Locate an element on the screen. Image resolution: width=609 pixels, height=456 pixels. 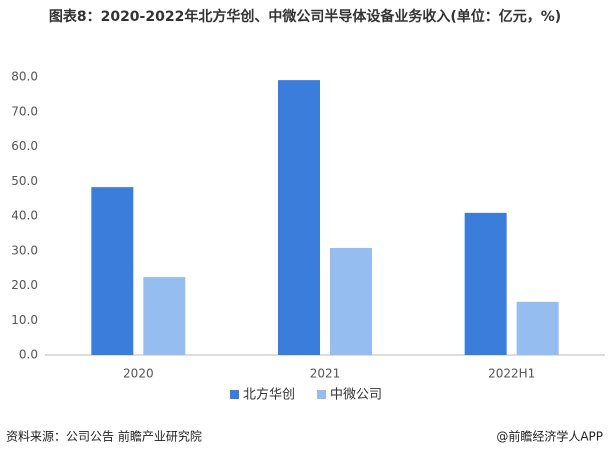
y-tick-label: 0.0 is located at coordinates (28, 355).